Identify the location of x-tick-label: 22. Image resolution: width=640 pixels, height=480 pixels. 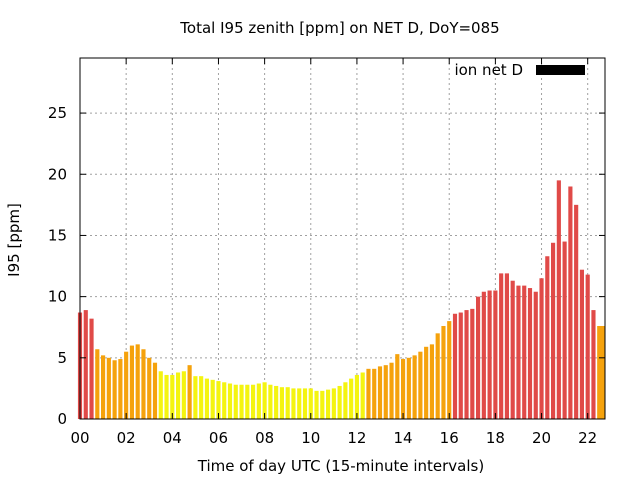
(587, 438).